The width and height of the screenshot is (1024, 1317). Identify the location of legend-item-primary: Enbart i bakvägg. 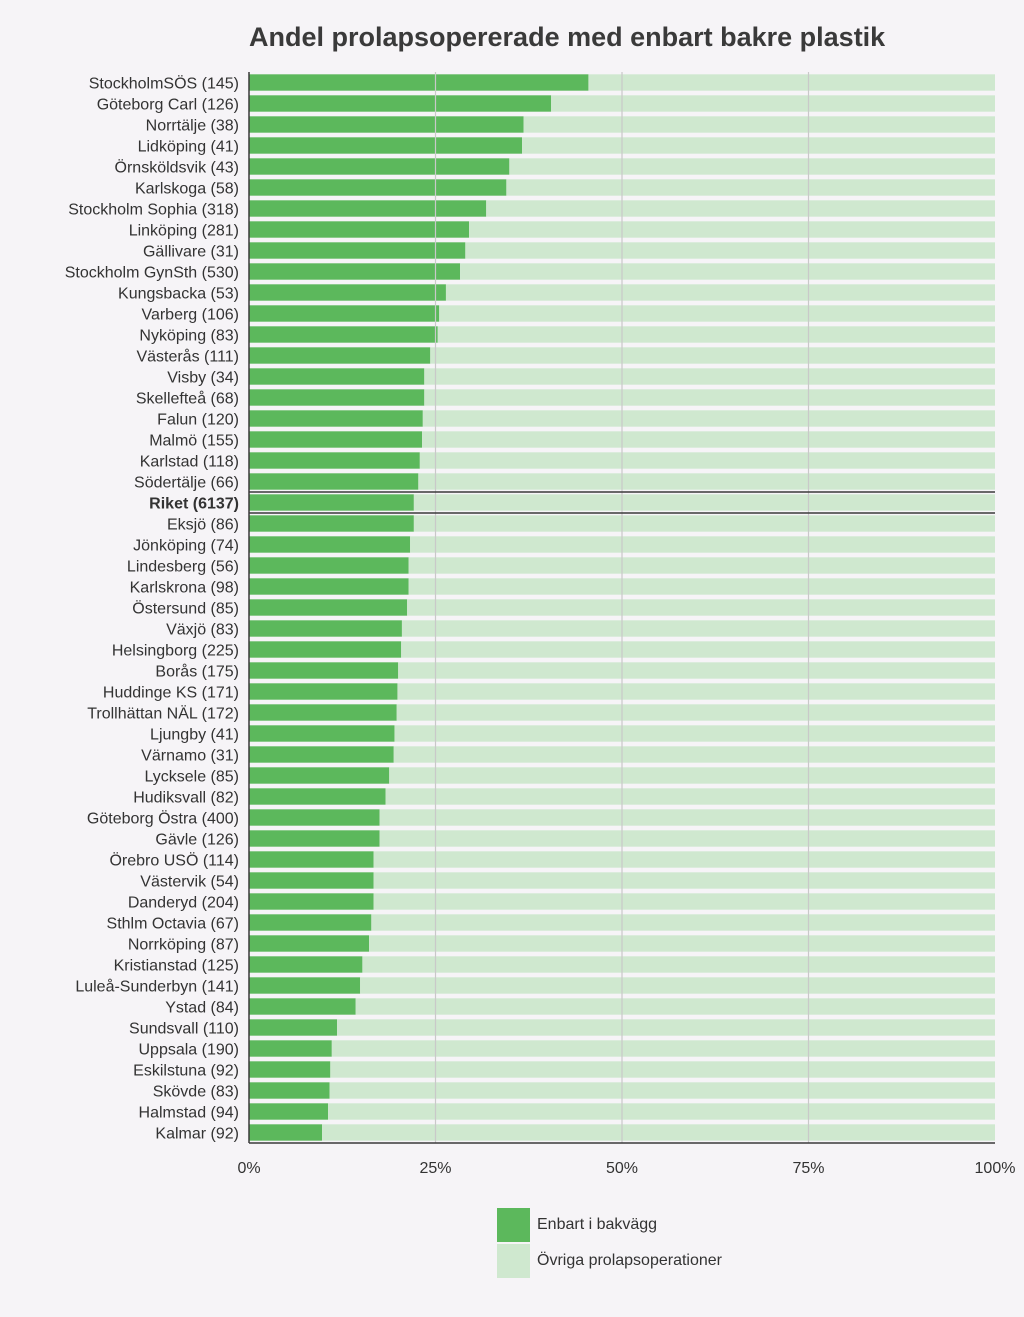
(609, 1225).